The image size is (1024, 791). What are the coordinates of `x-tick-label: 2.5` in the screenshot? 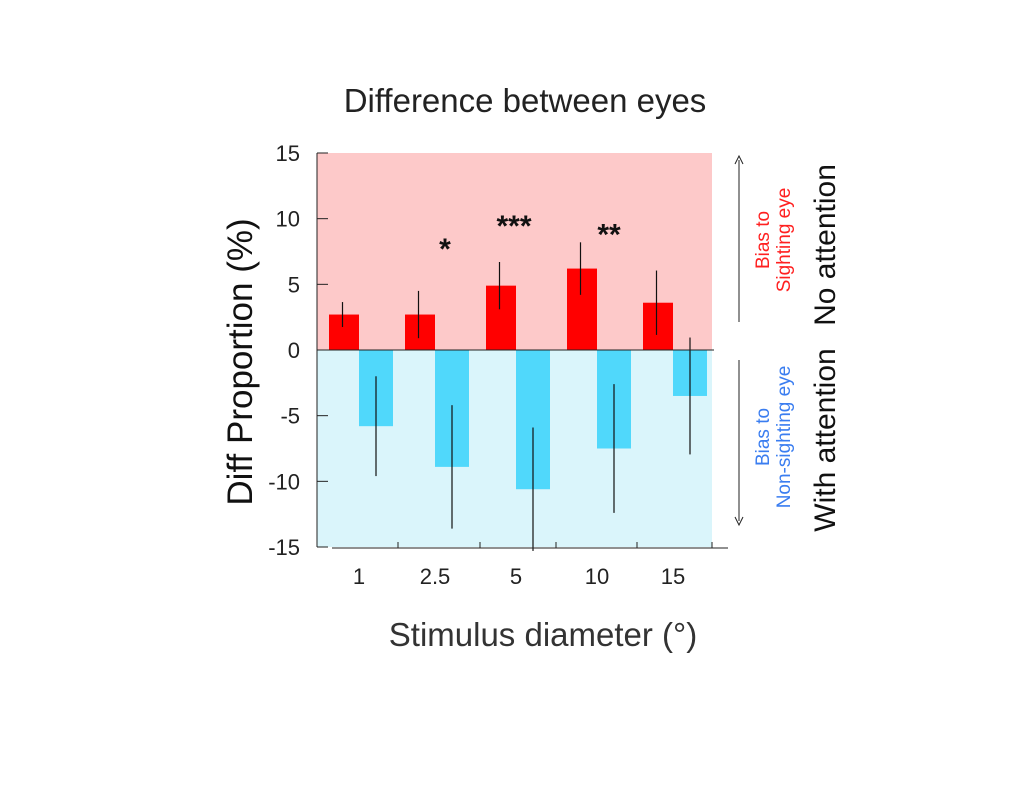 It's located at (435, 576).